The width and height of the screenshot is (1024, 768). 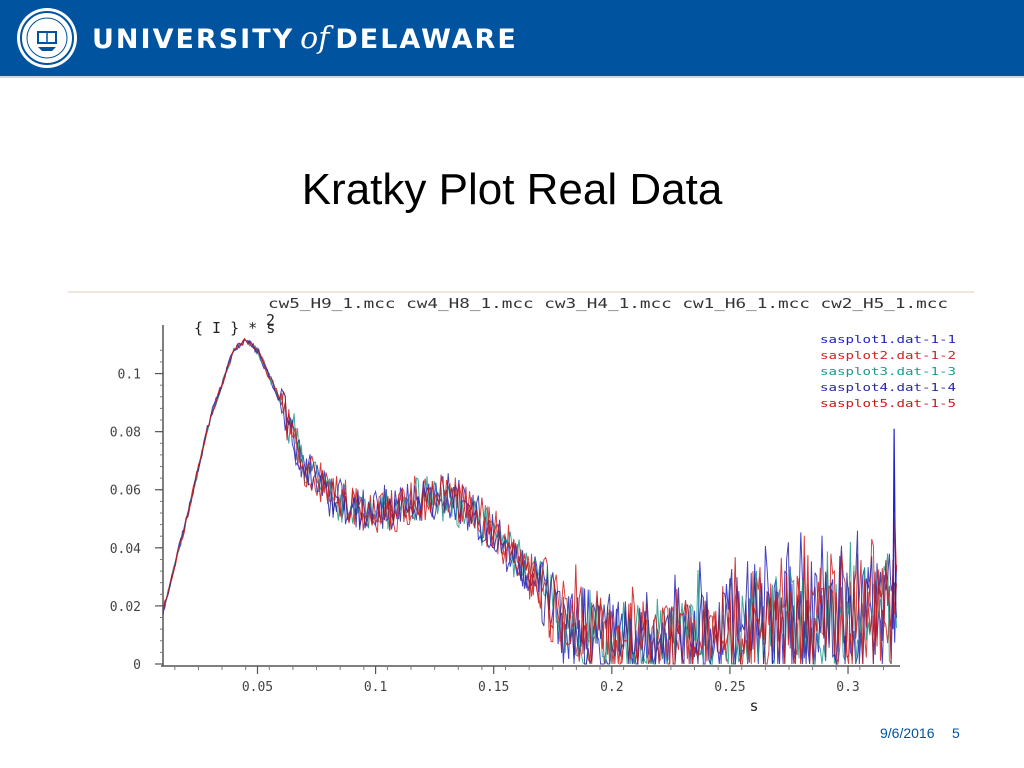 What do you see at coordinates (125, 549) in the screenshot?
I see `y-tick-label: 0.04` at bounding box center [125, 549].